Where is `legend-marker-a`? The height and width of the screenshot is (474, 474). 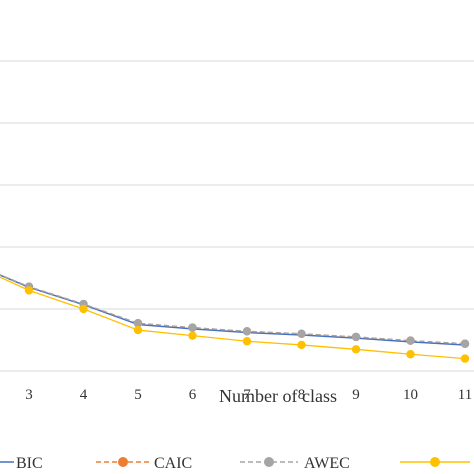 legend-marker-a is located at coordinates (435, 462).